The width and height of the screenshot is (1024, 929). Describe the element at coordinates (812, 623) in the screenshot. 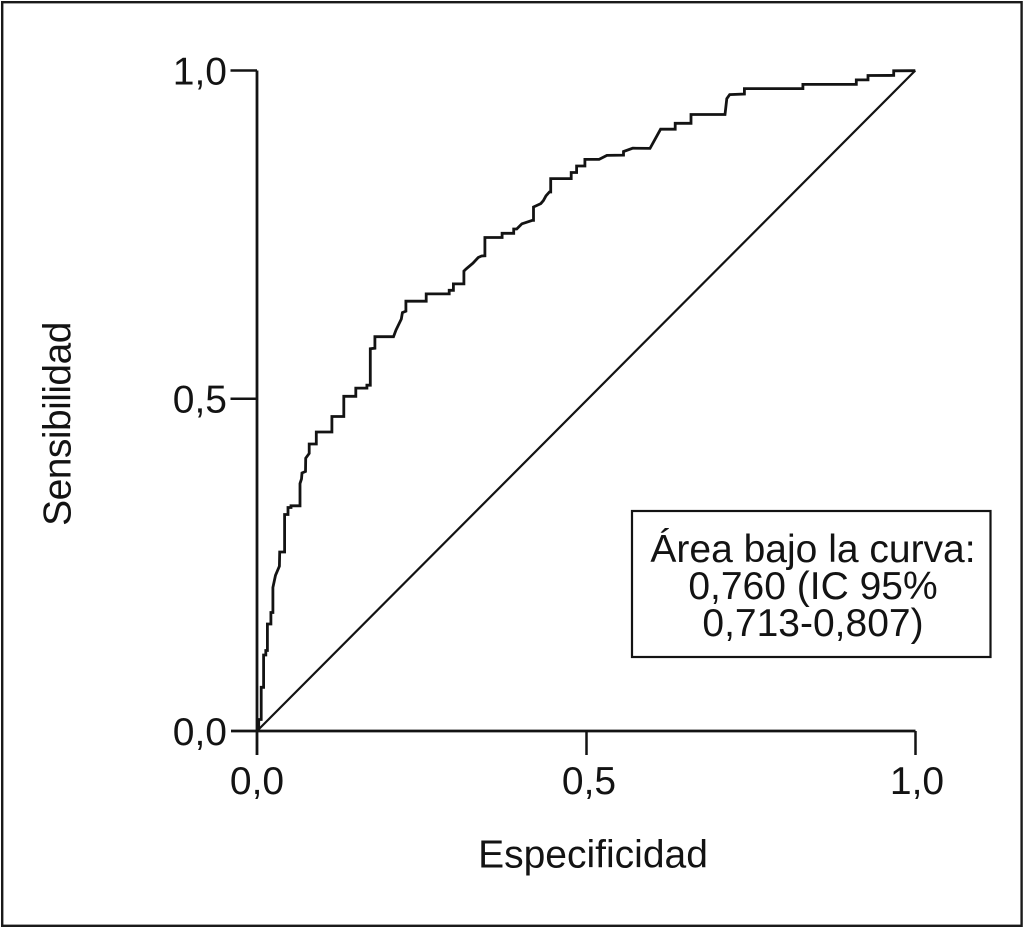

I see `svg-text: 0,713-0,807)` at that location.